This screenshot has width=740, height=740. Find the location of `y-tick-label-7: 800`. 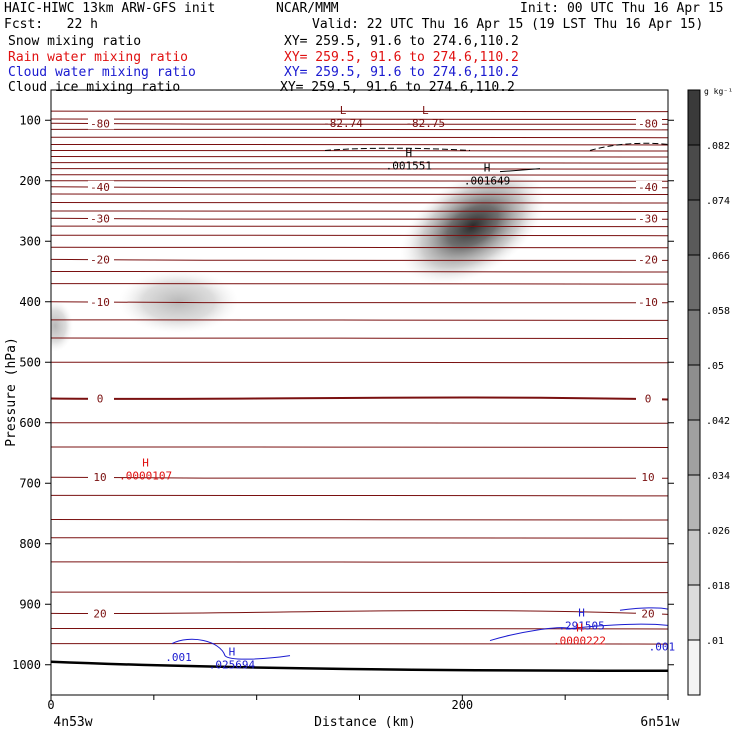

y-tick-label-7: 800 is located at coordinates (30, 544).